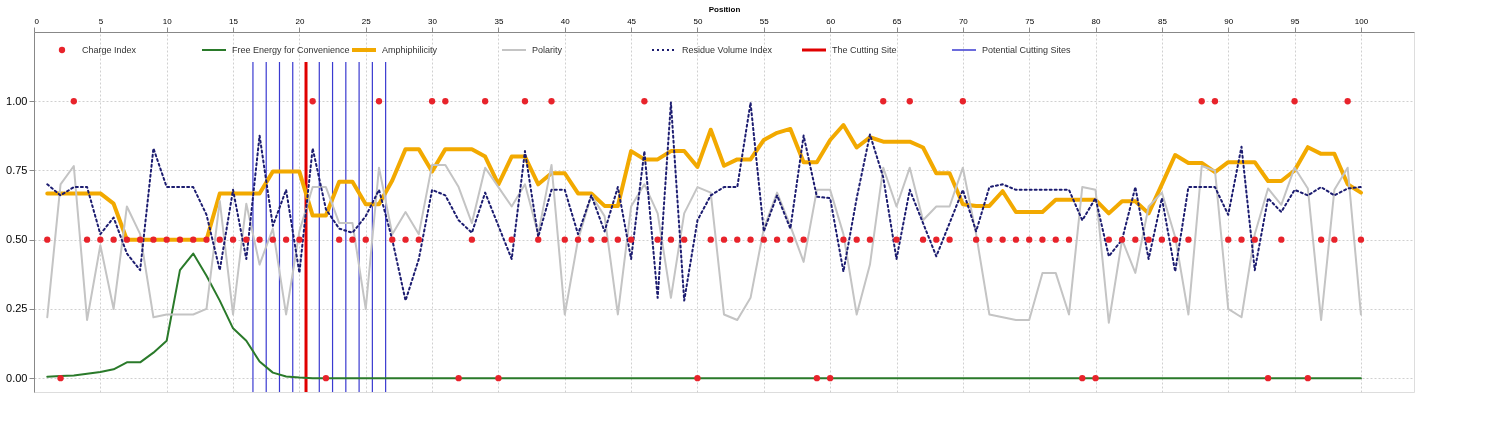 The width and height of the screenshot is (1487, 440). Describe the element at coordinates (864, 50) in the screenshot. I see `legend-label: The Cutting Site` at that location.